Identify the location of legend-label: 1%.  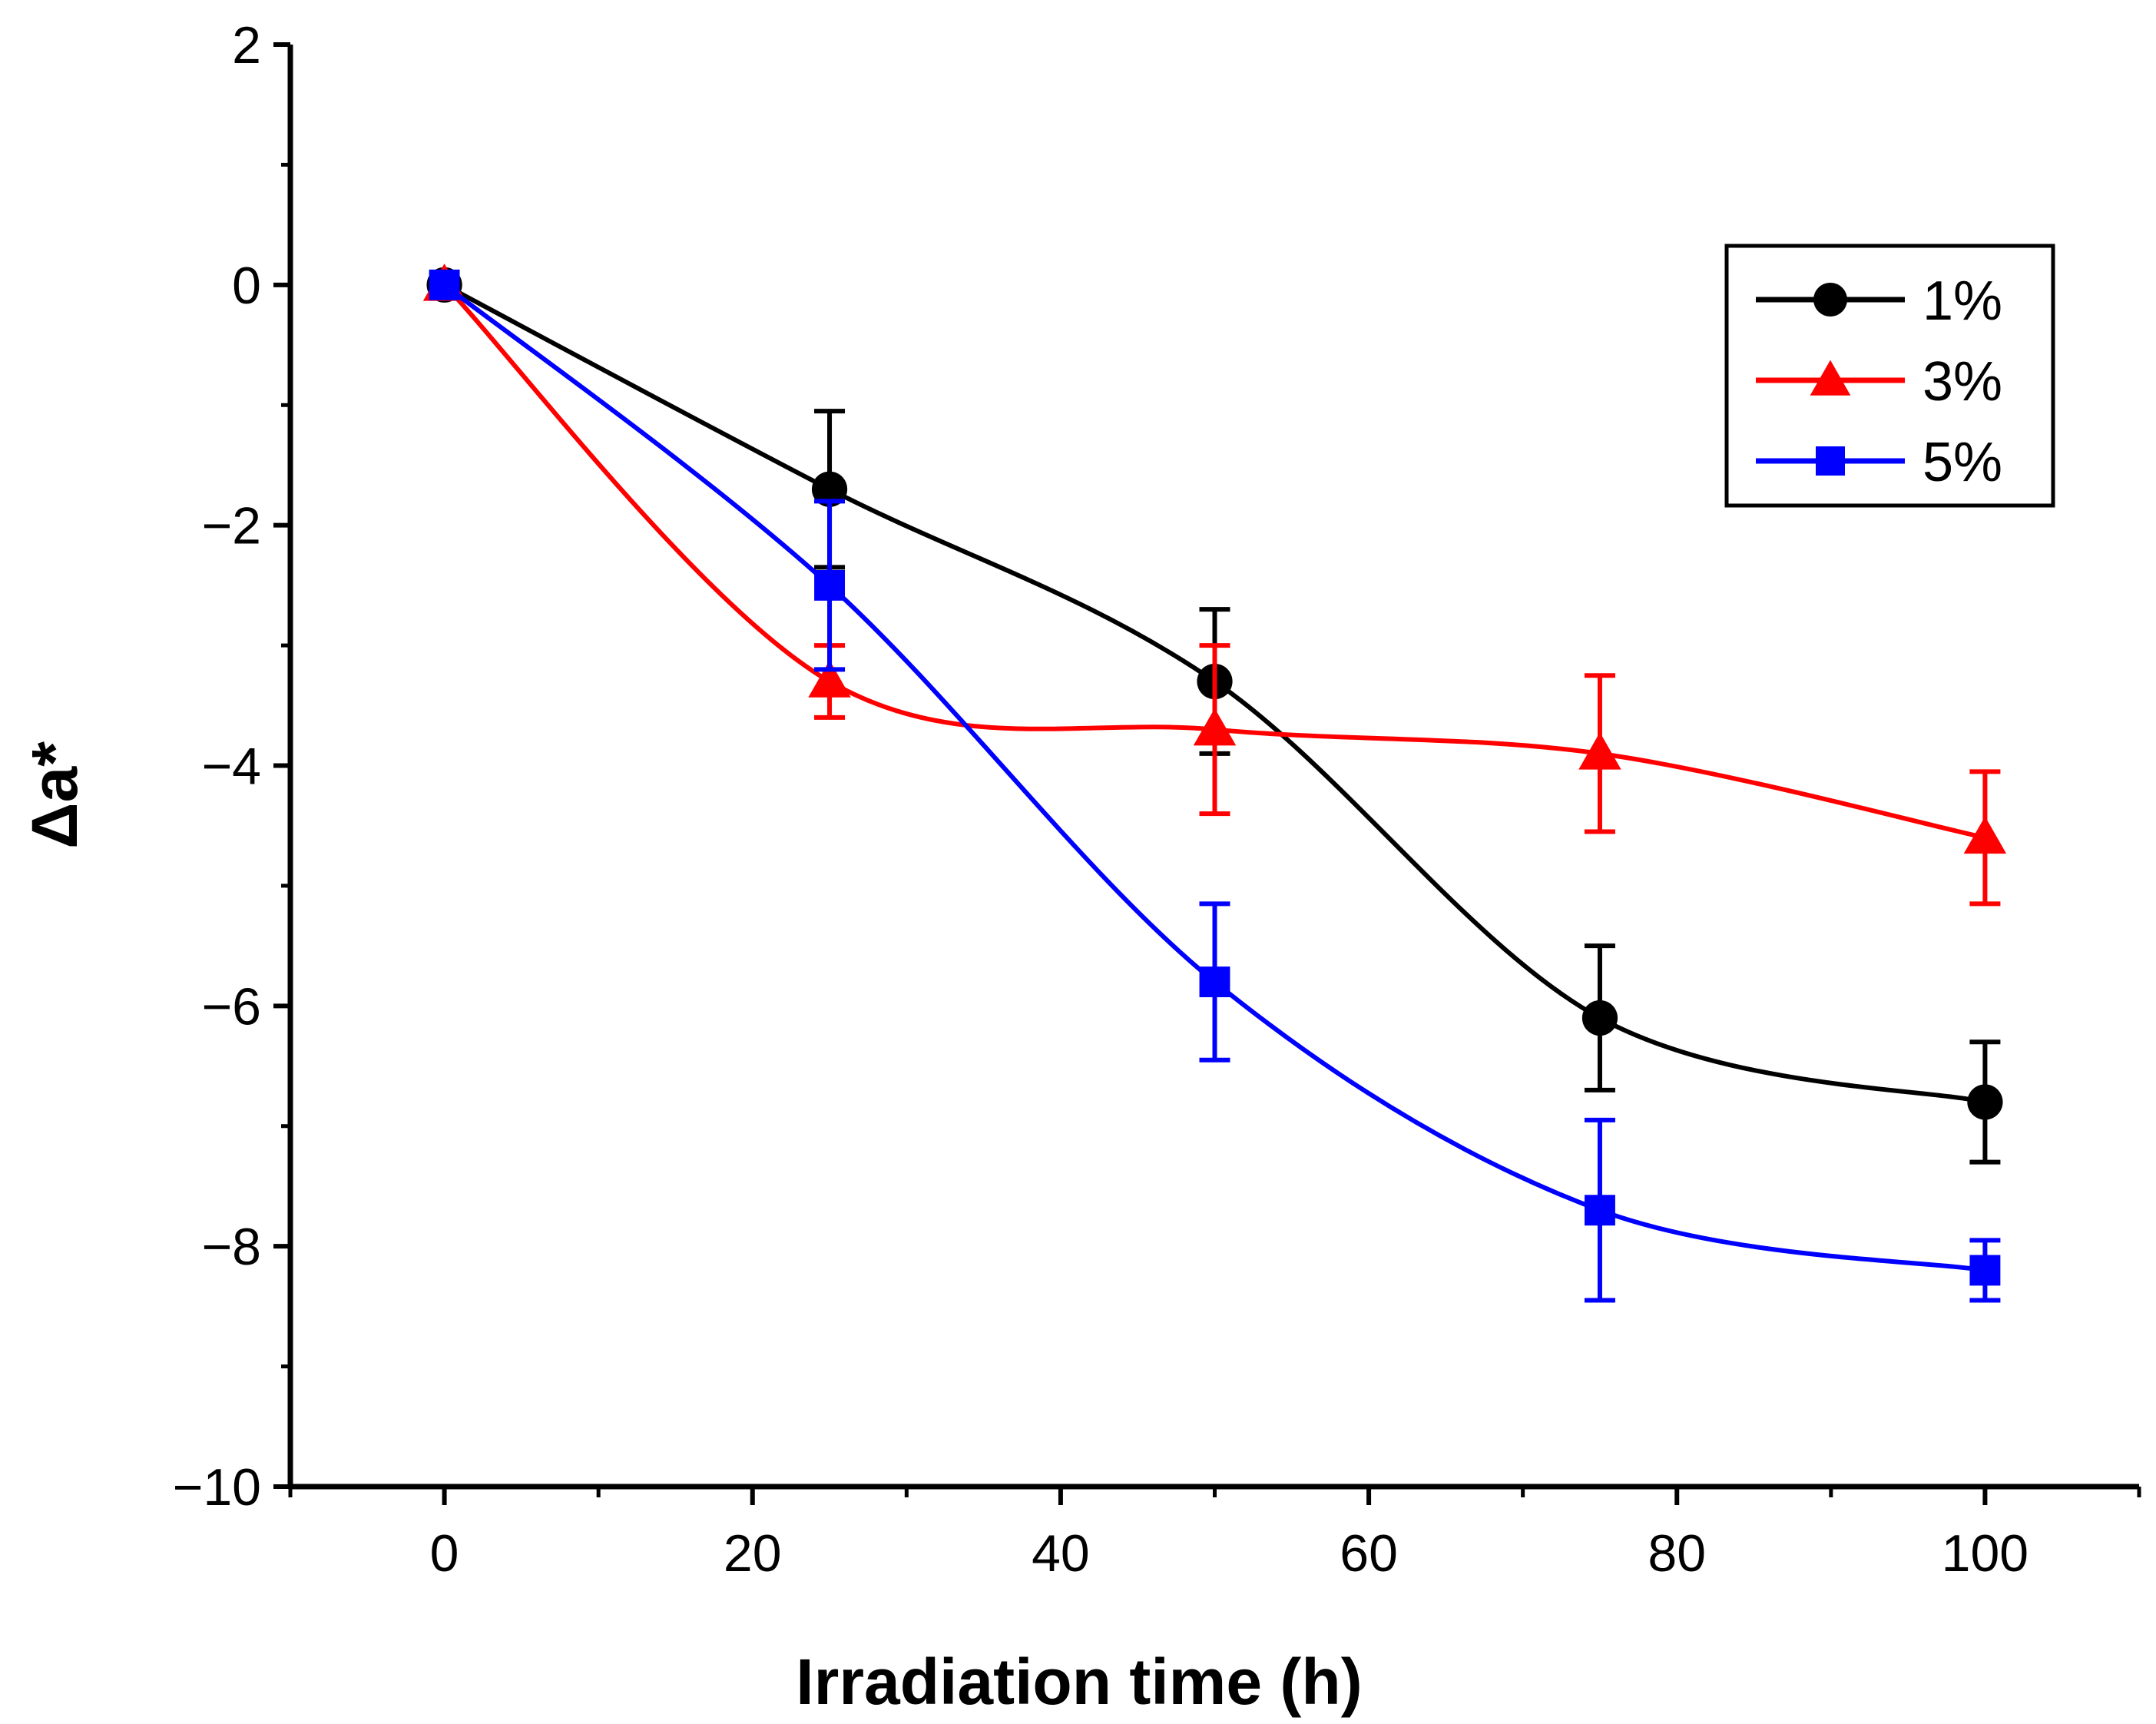
(1963, 301).